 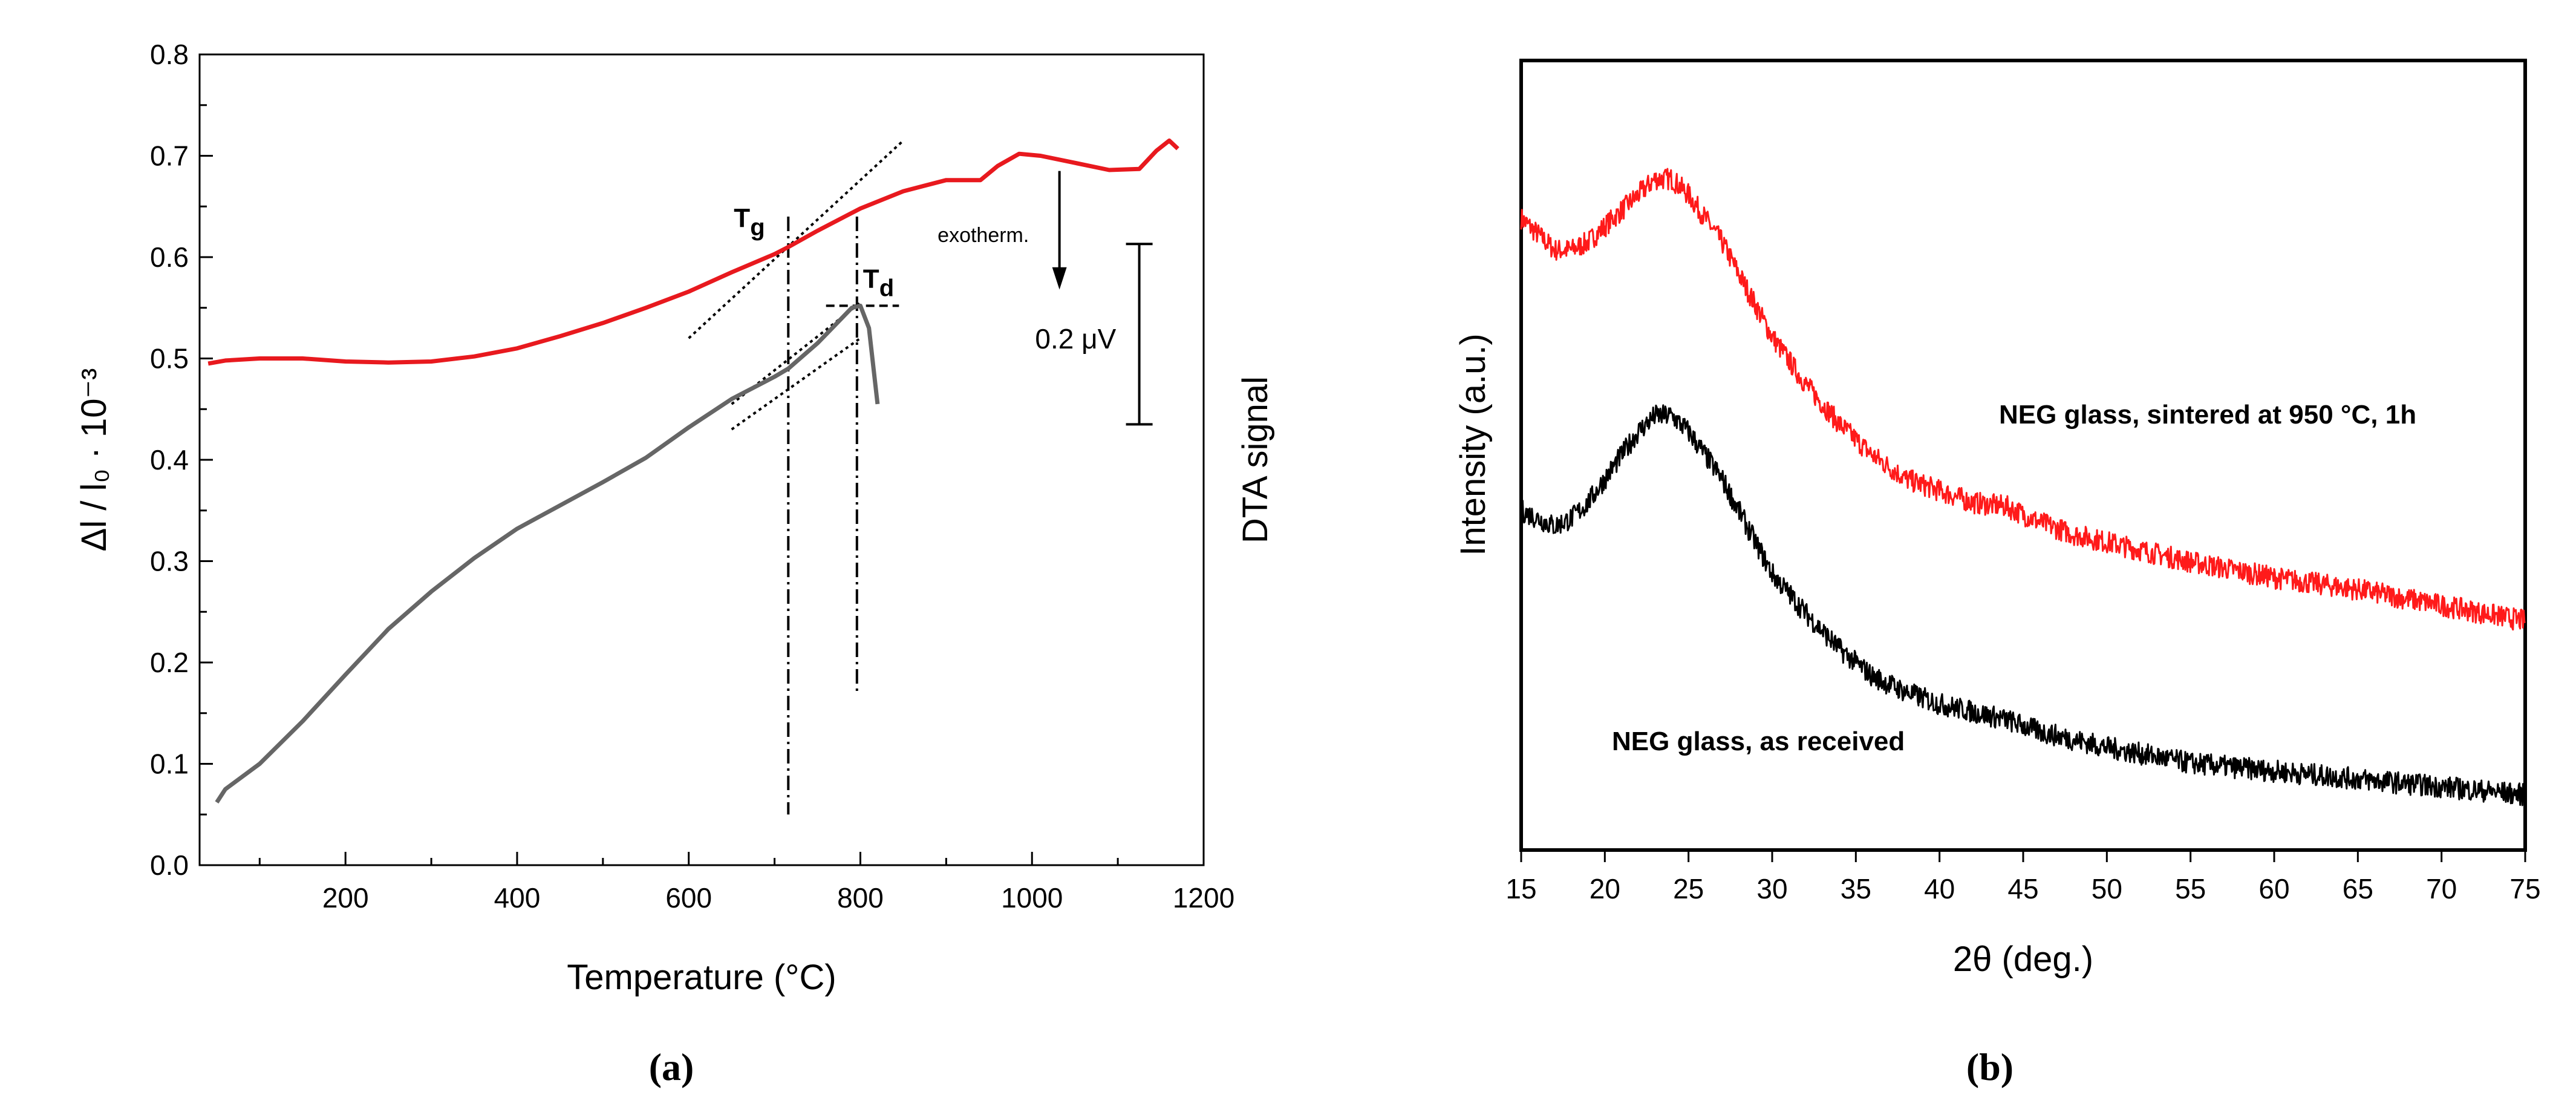 What do you see at coordinates (878, 282) in the screenshot?
I see `td-label: Td` at bounding box center [878, 282].